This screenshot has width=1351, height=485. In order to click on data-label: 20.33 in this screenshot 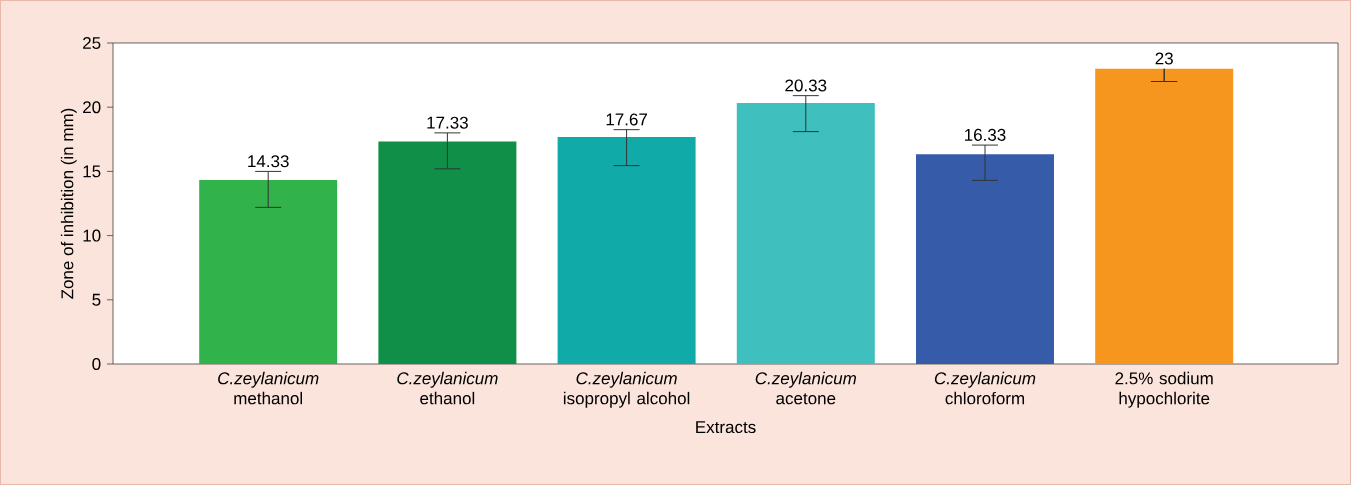, I will do `click(806, 85)`.